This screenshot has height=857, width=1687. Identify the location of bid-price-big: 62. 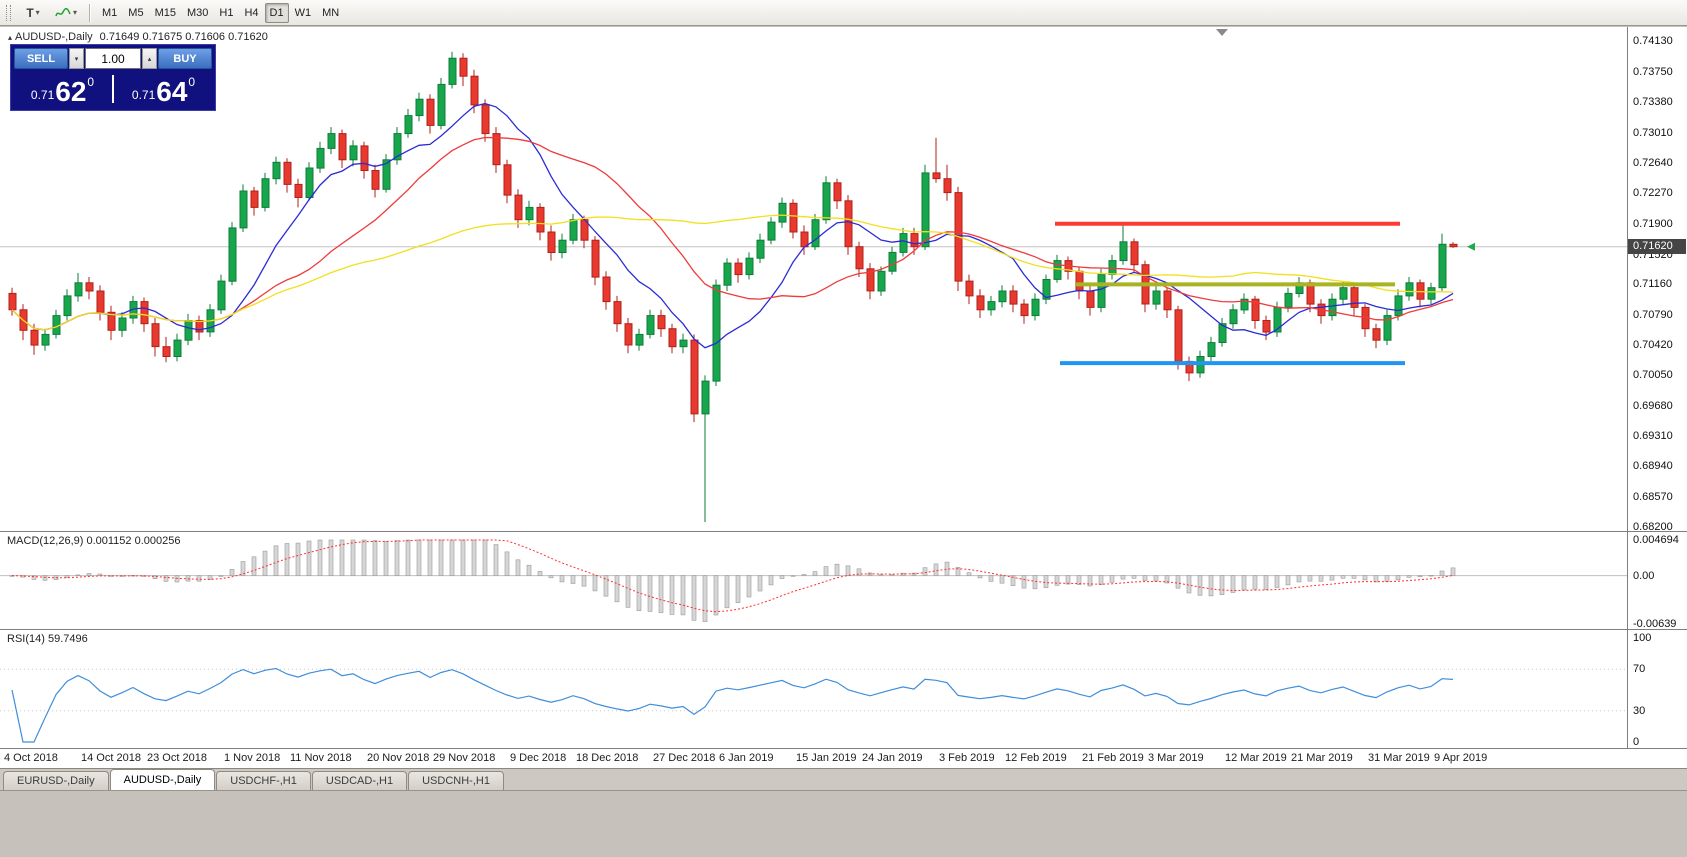
(71, 92).